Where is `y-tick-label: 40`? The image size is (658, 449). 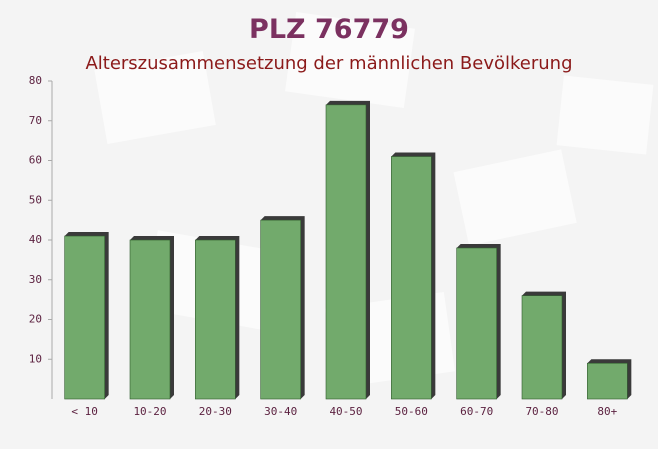 y-tick-label: 40 is located at coordinates (35, 239).